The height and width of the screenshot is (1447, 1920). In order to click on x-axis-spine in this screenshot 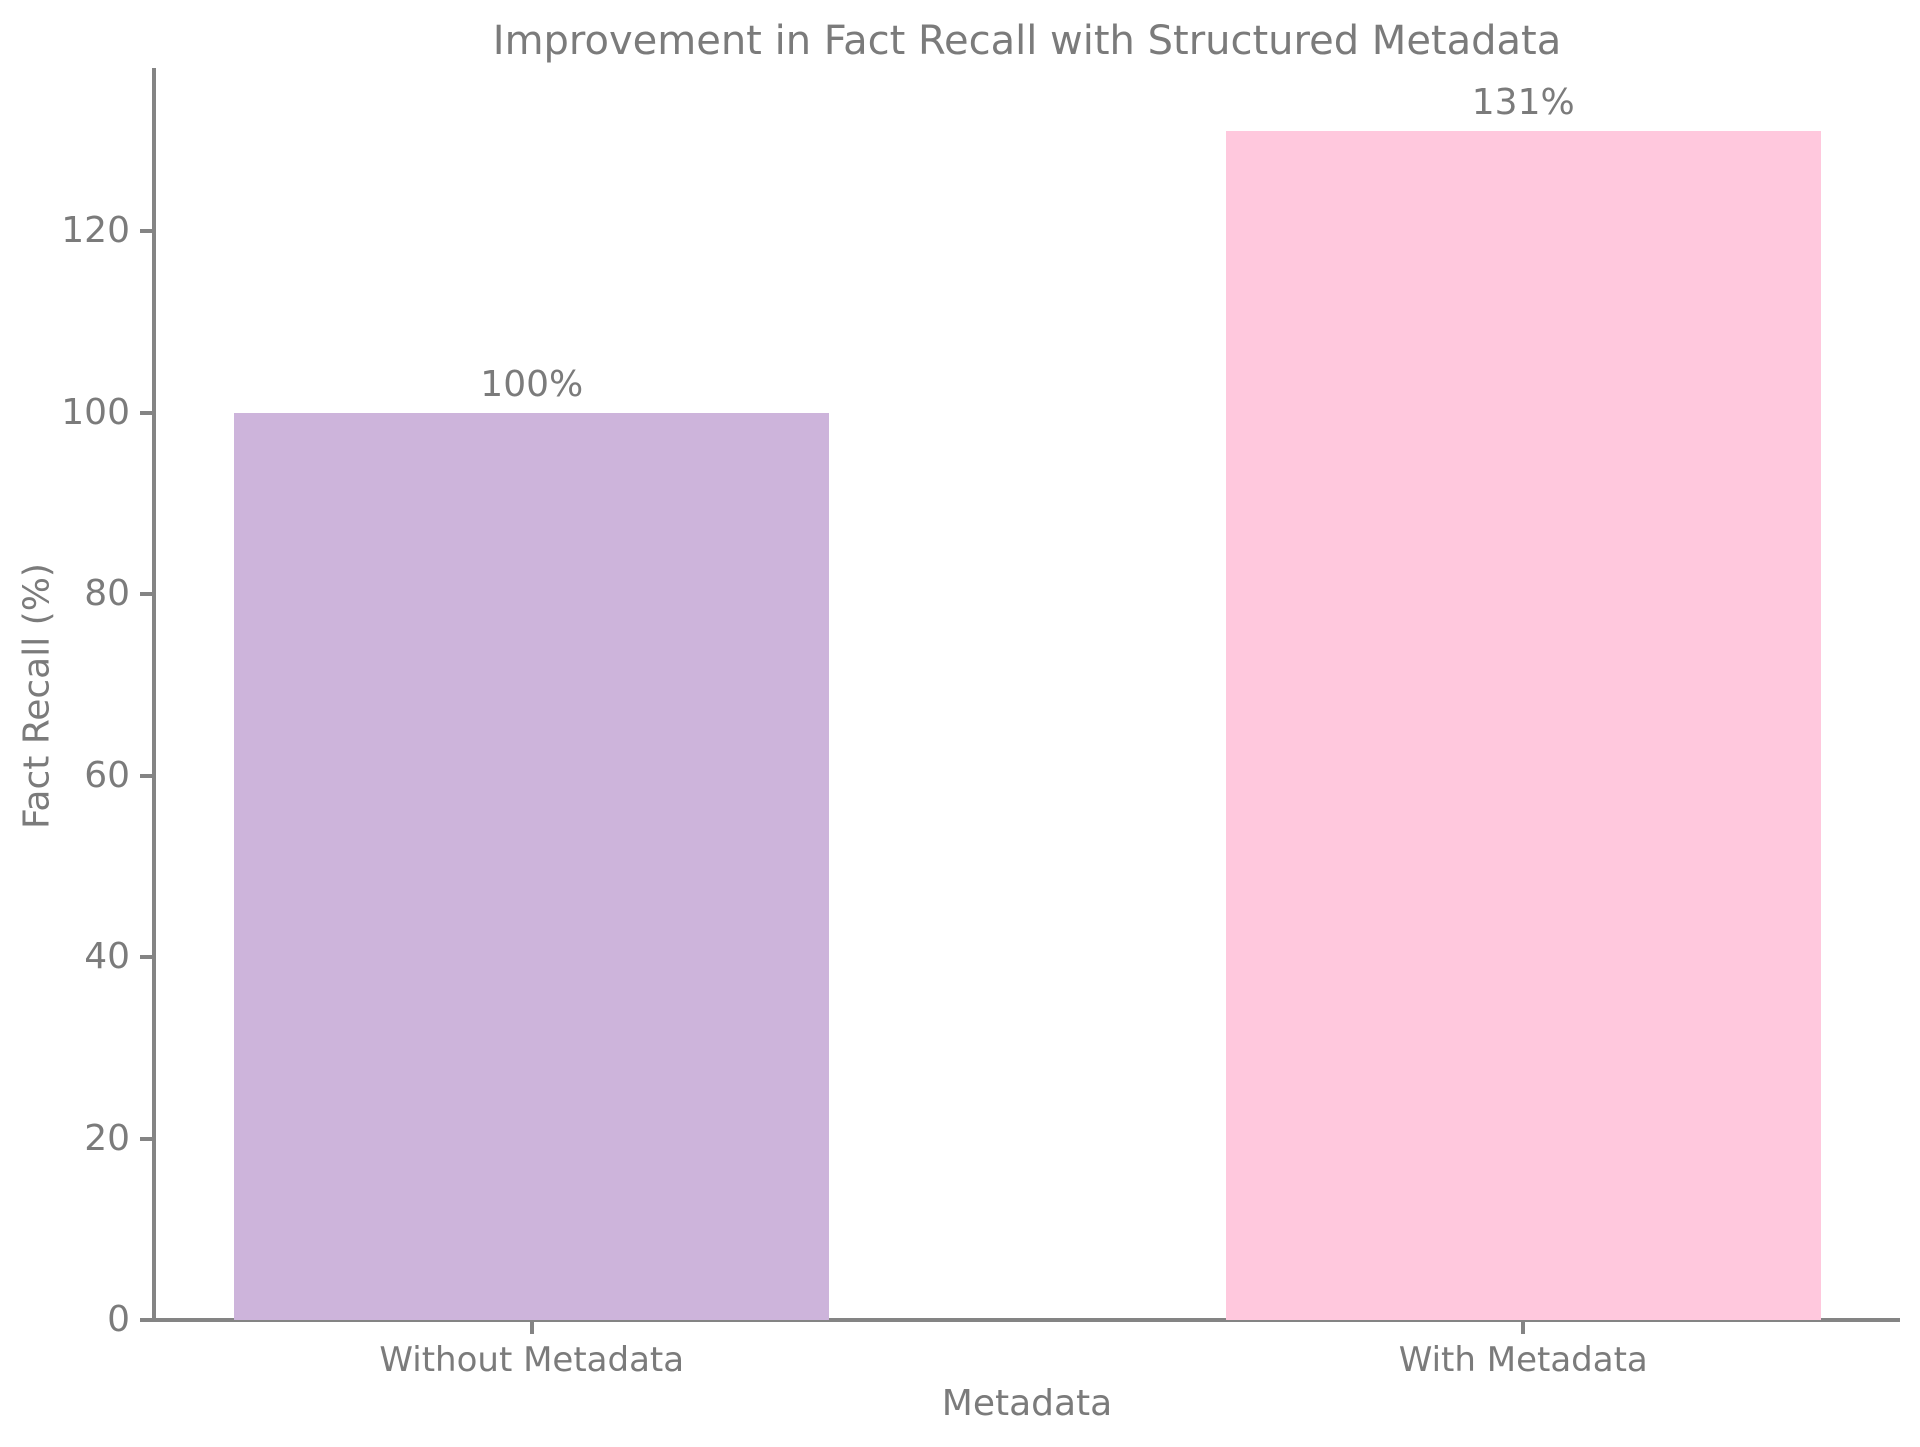, I will do `click(1026, 1320)`.